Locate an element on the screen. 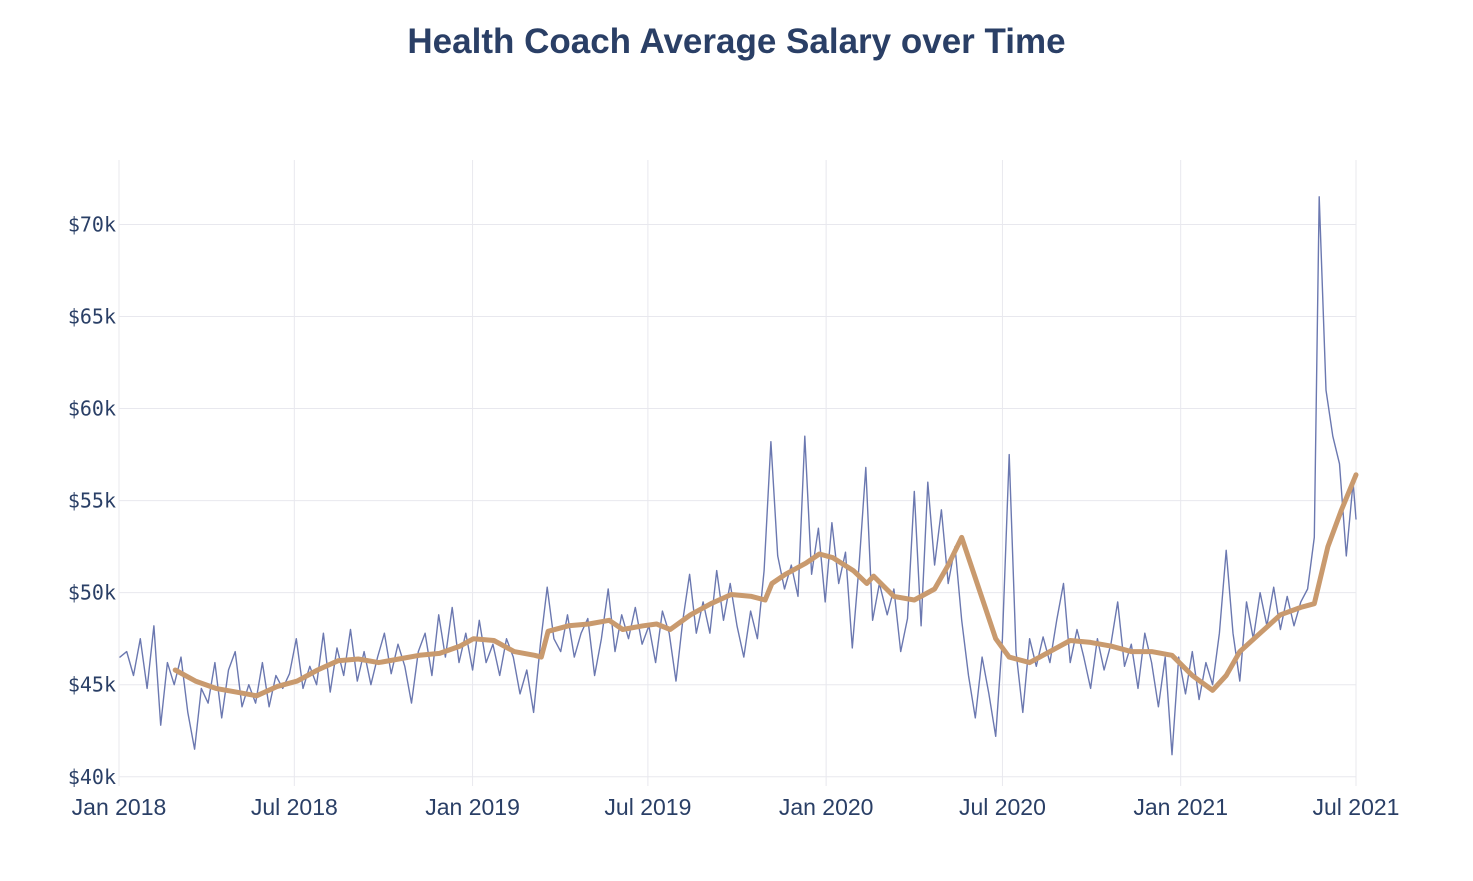 This screenshot has height=881, width=1473. y-tick-label: $70k is located at coordinates (92, 224).